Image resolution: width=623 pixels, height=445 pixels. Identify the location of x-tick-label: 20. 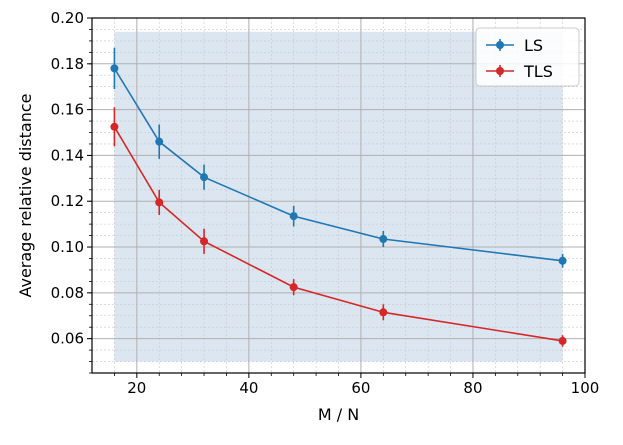
(136, 388).